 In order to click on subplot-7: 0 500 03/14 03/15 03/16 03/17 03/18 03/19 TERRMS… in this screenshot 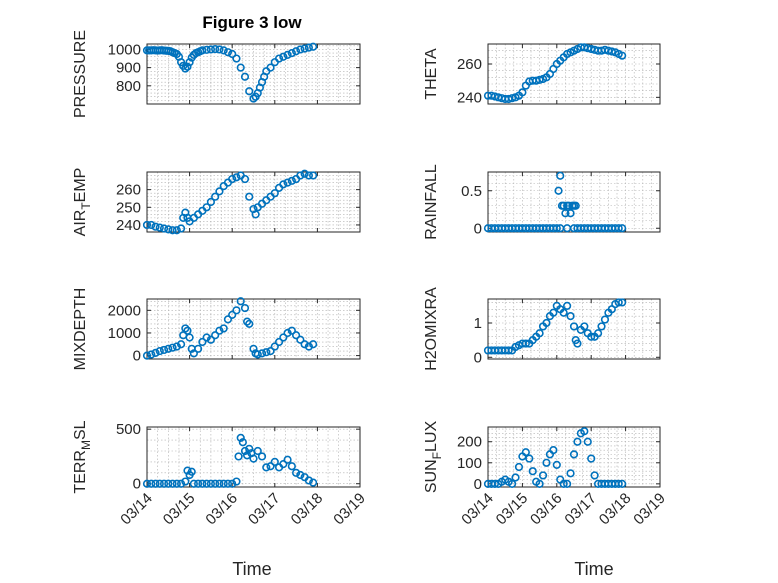, I will do `click(220, 474)`.